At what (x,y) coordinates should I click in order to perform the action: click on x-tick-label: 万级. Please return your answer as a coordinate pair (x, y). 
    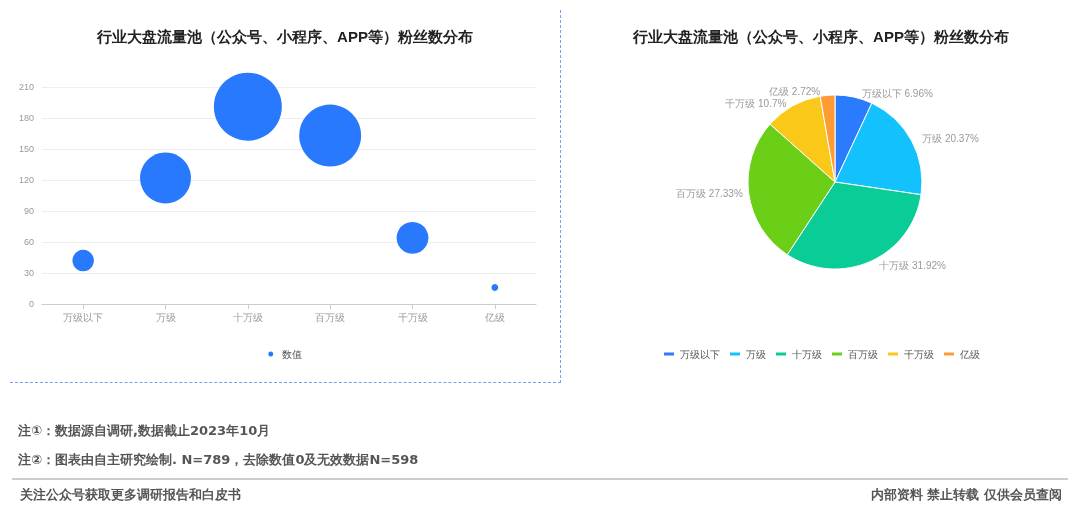
    Looking at the image, I should click on (165, 317).